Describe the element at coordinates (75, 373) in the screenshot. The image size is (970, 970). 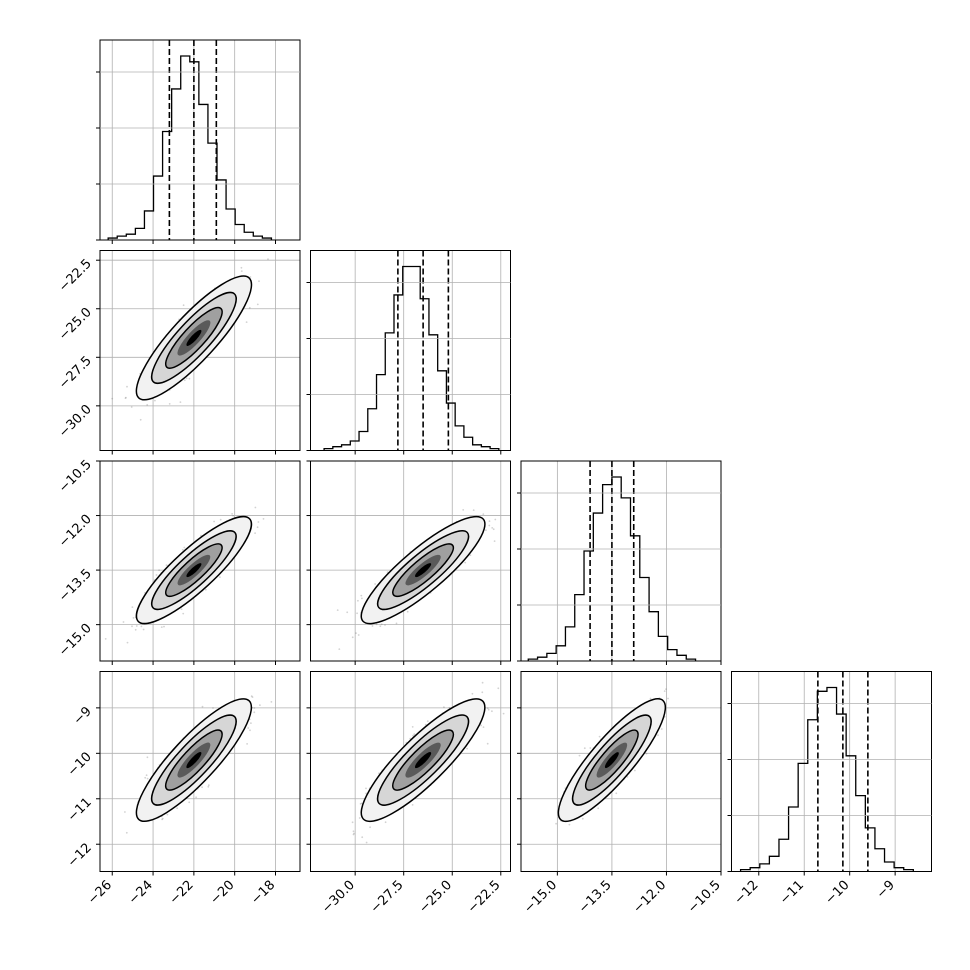
I see `y-tick-label: −27.5` at that location.